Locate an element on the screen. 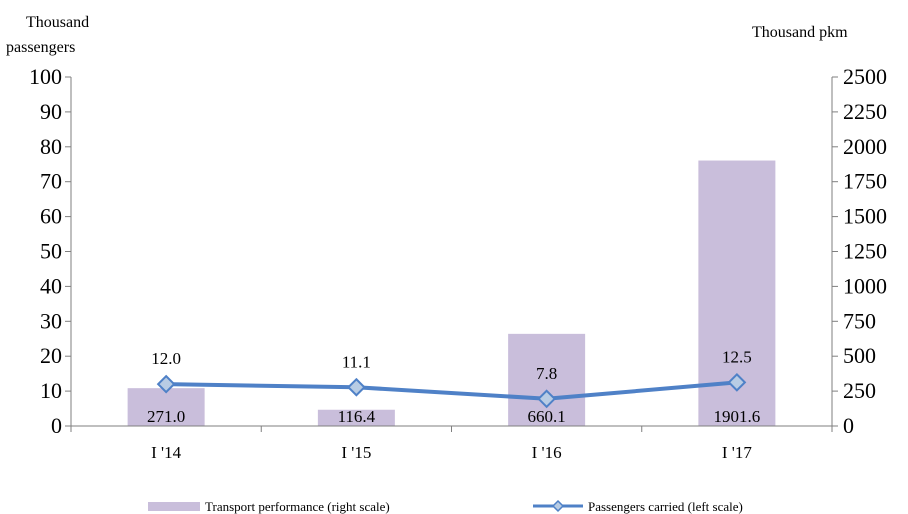 This screenshot has width=908, height=514. left-tick-label: 100 is located at coordinates (45, 76).